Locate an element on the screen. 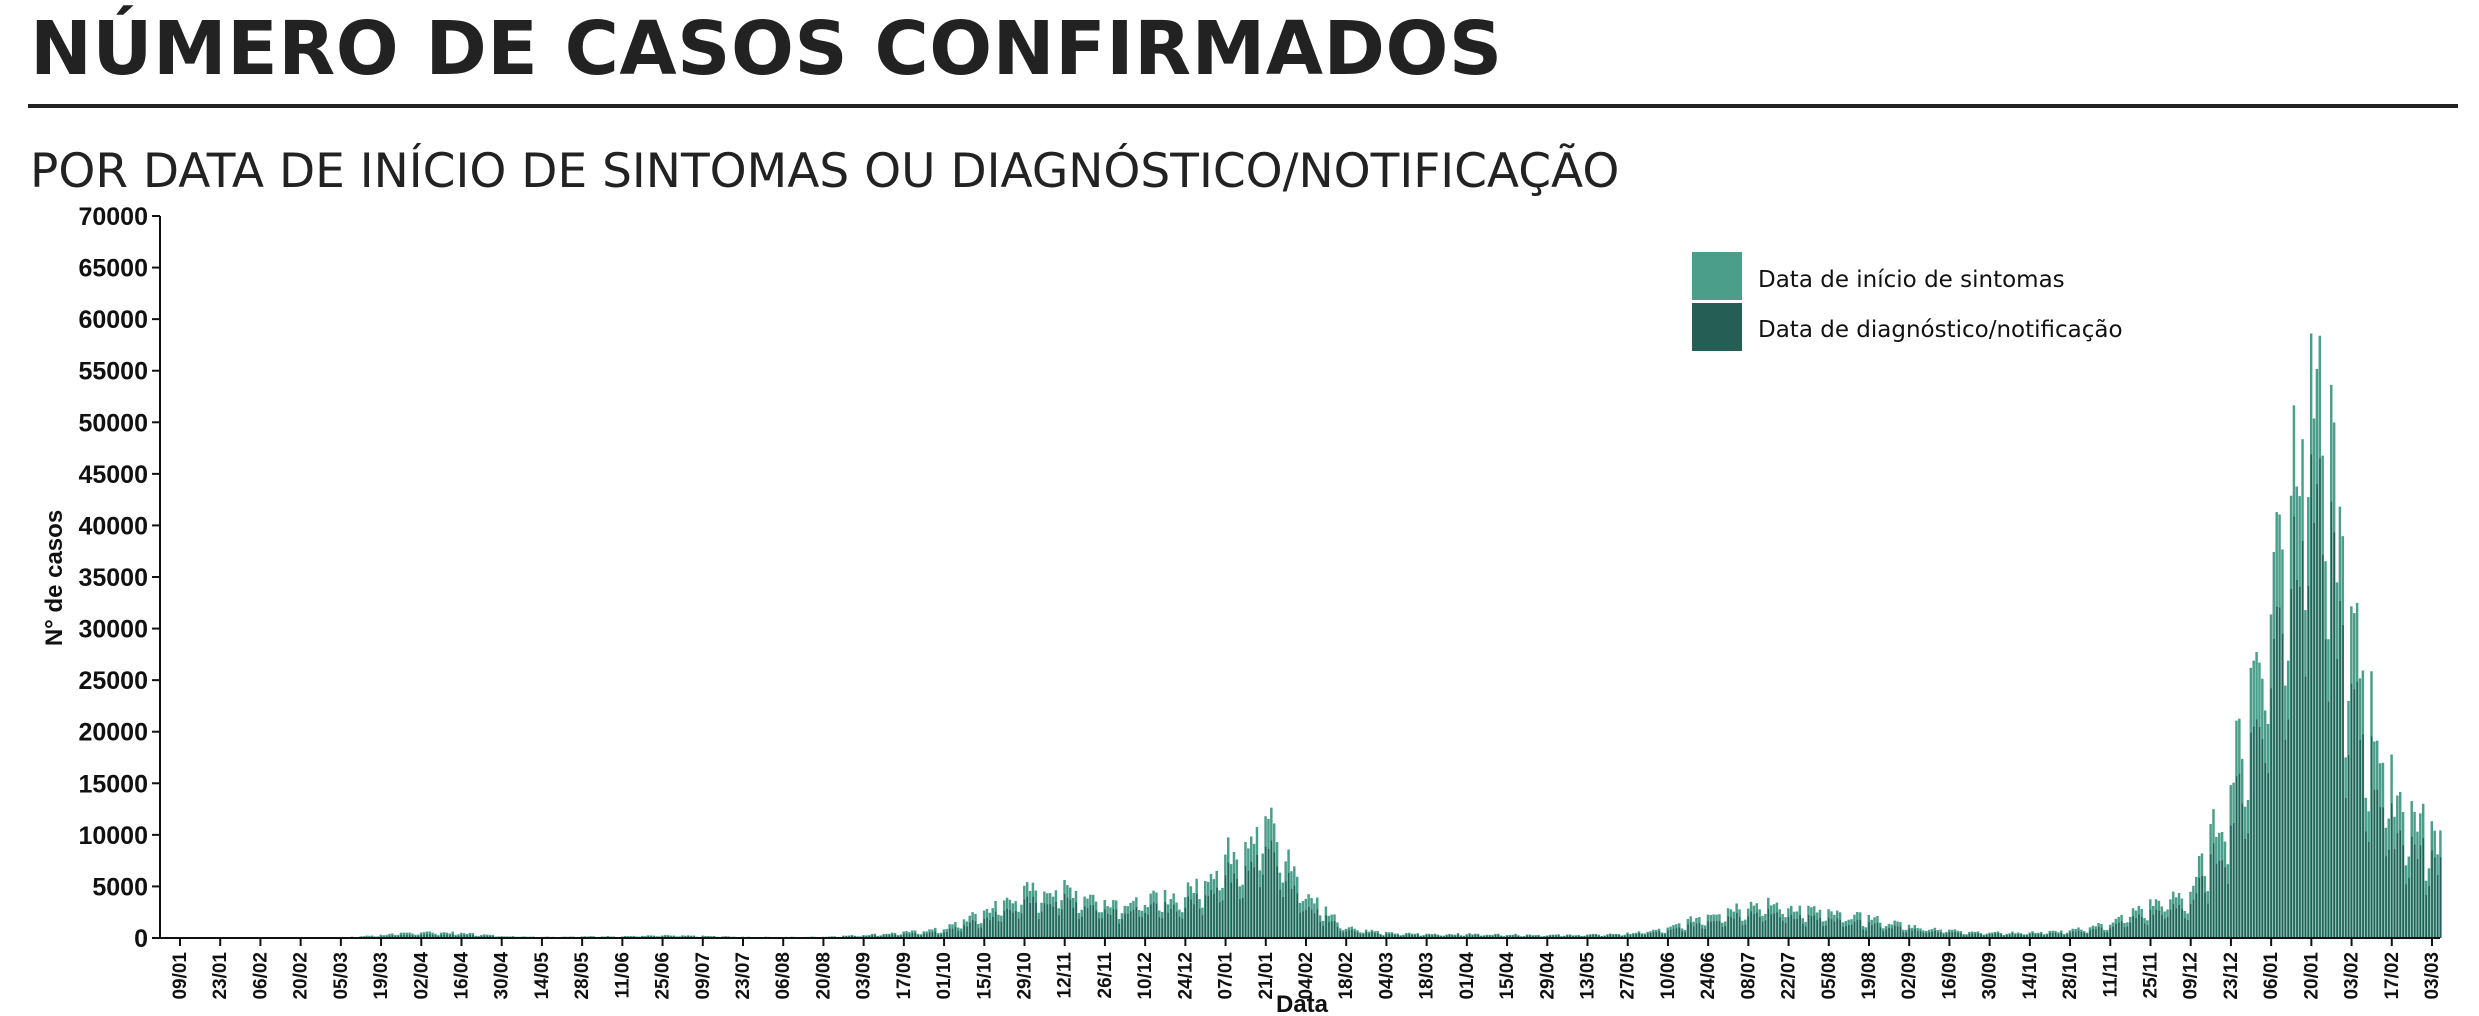 The width and height of the screenshot is (2479, 1016). y-tick-label: 45000 is located at coordinates (113, 475).